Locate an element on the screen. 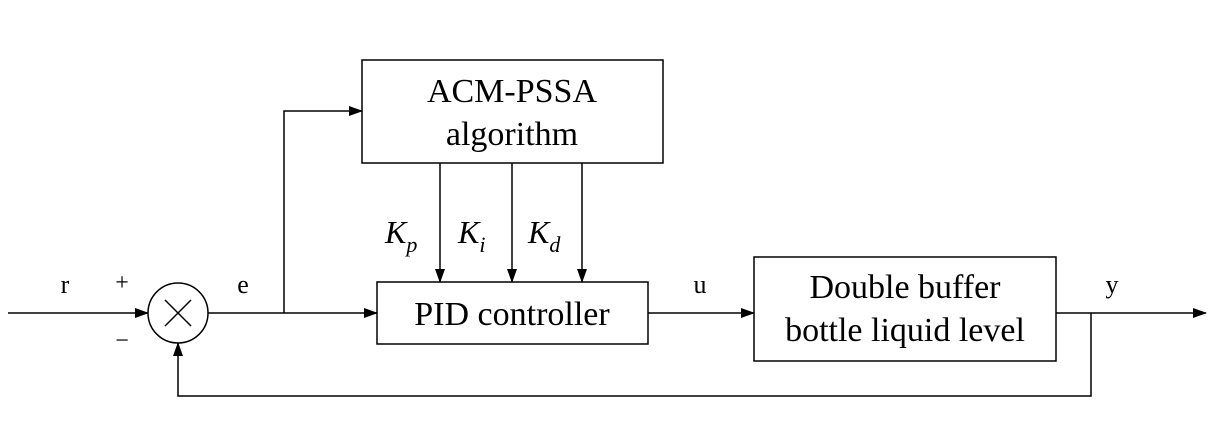 The height and width of the screenshot is (428, 1226). gain-ki-label: Ki is located at coordinates (471, 235).